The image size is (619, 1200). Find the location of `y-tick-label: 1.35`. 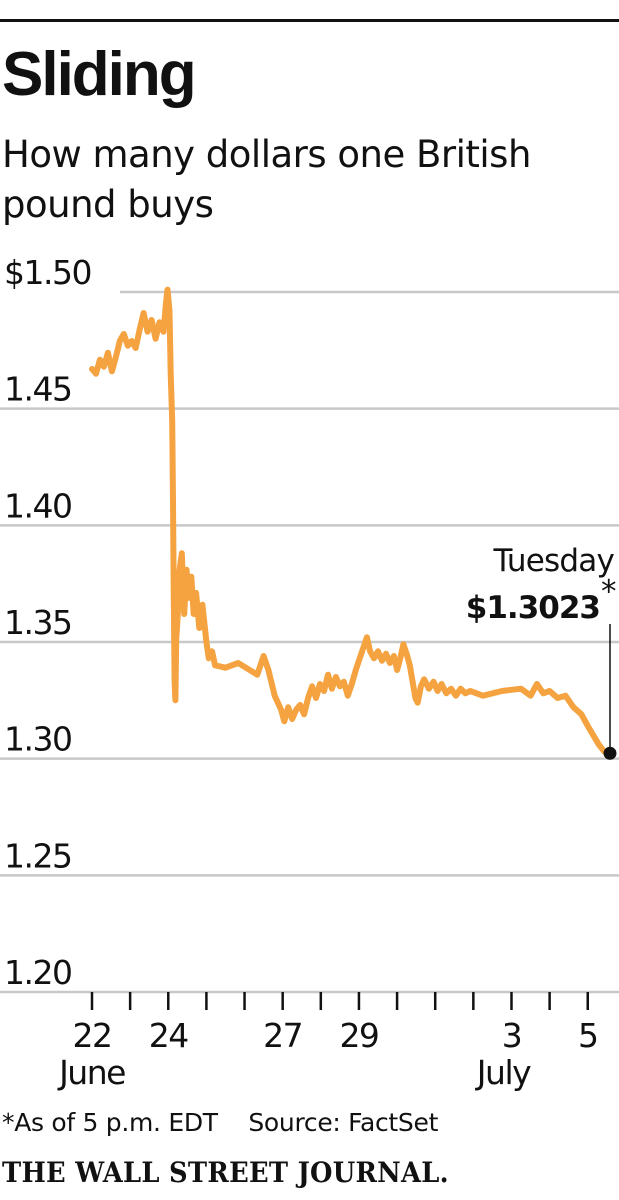

y-tick-label: 1.35 is located at coordinates (37, 622).